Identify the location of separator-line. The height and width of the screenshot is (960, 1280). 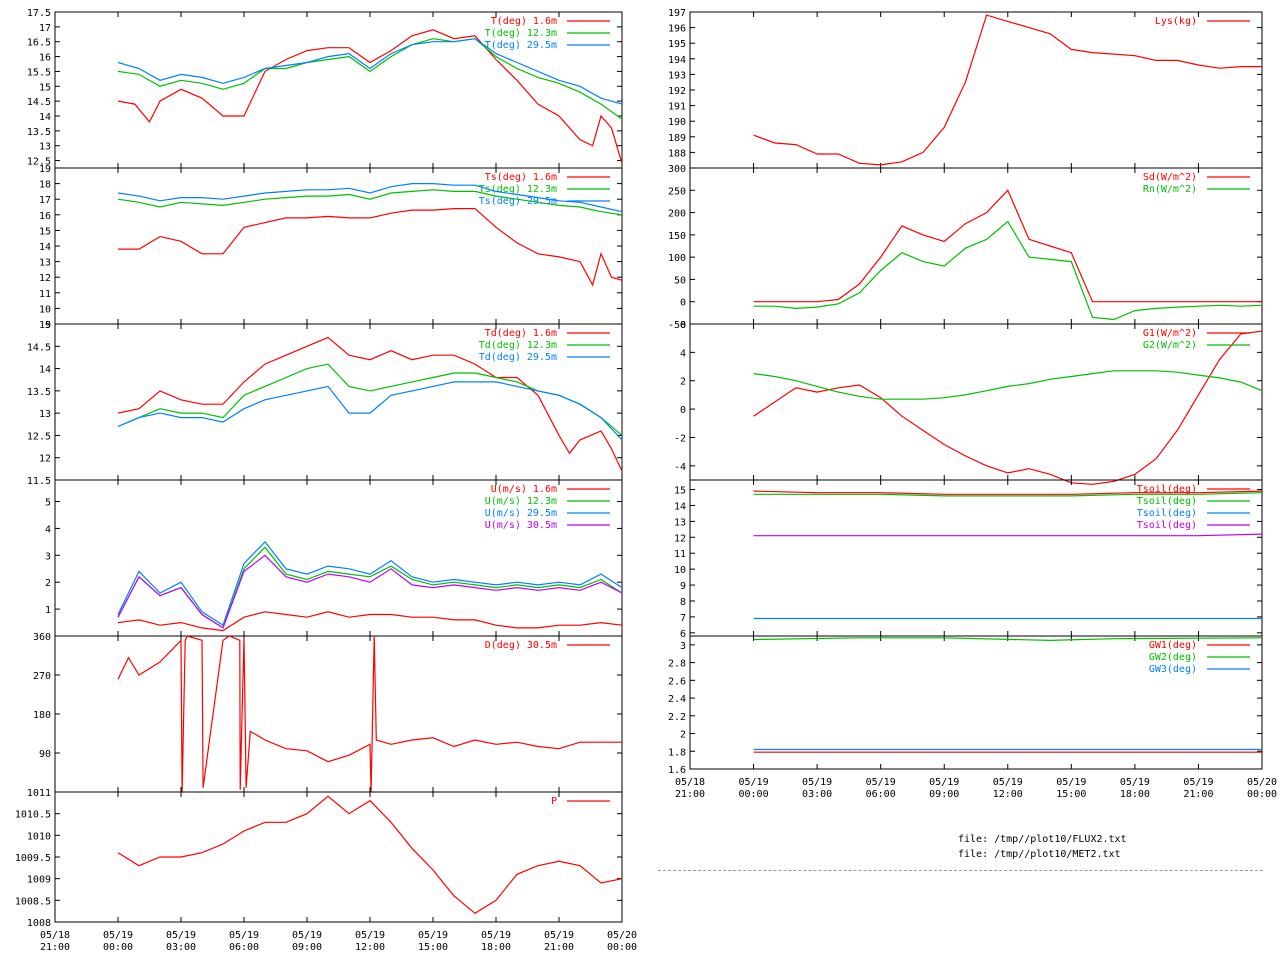
(960, 870).